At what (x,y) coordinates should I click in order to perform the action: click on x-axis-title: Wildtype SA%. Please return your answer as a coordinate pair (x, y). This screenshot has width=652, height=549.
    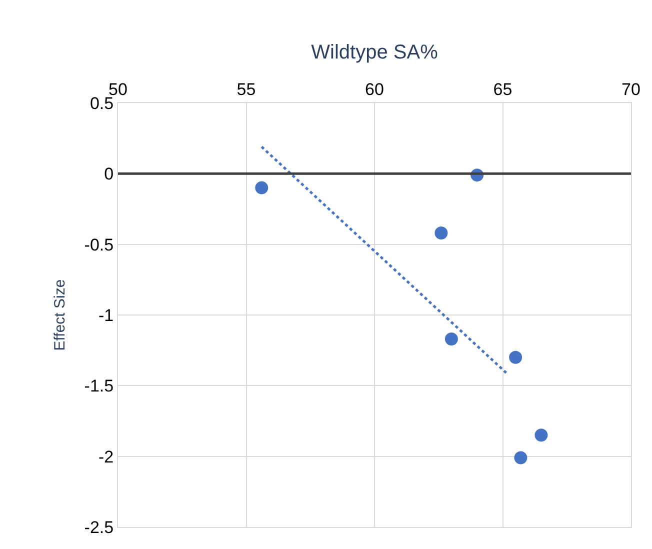
    Looking at the image, I should click on (374, 53).